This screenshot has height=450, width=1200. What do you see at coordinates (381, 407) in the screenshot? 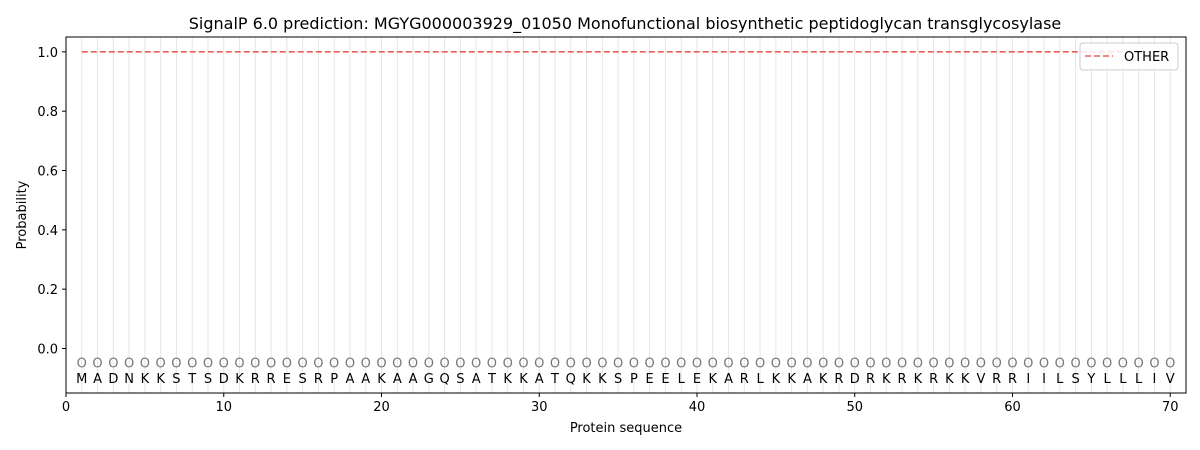
I see `x-tick-label: 20` at bounding box center [381, 407].